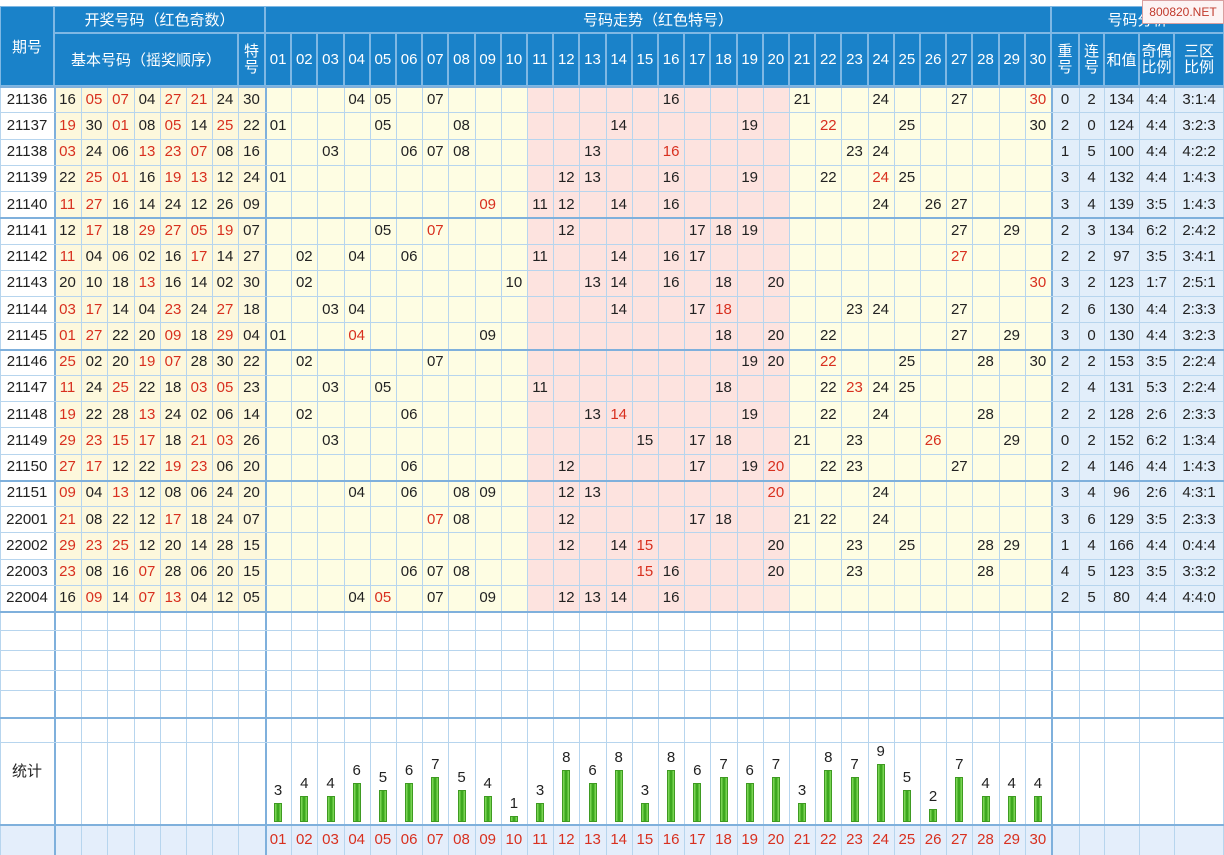 Image resolution: width=1224 pixels, height=855 pixels. Describe the element at coordinates (251, 51) in the screenshot. I see `special-header-part: 特` at that location.